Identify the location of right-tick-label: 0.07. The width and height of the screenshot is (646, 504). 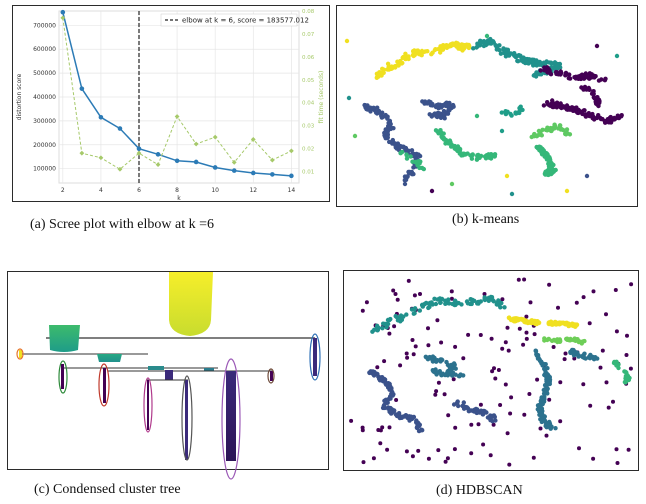
(308, 35).